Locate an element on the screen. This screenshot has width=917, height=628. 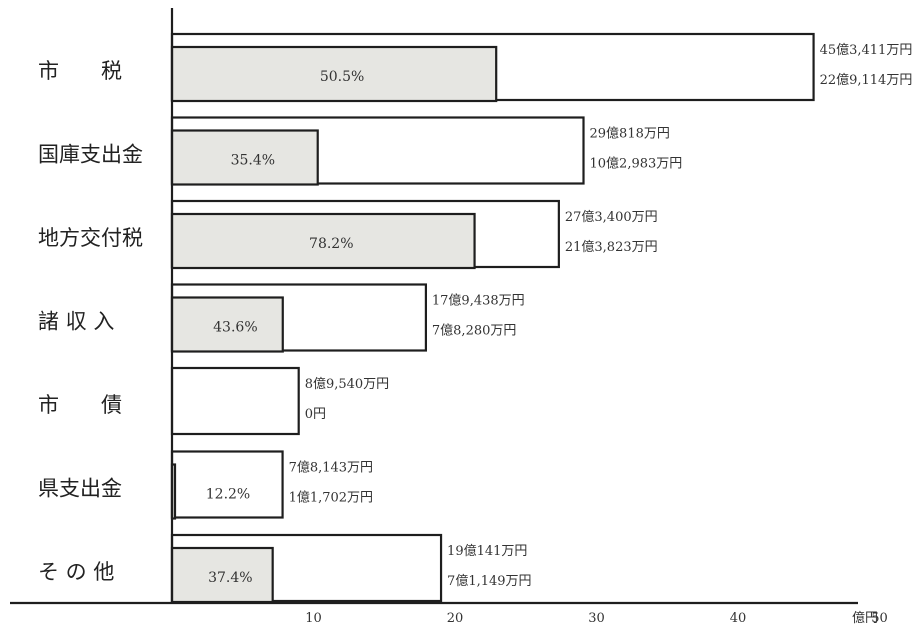
value-label-total: 29億818万円 is located at coordinates (630, 134).